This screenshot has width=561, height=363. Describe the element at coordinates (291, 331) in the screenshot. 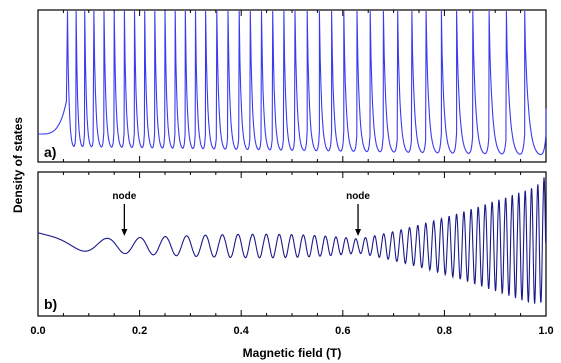

I see `x-tick-labels: 0.0 0.2 0.4 0.6 0.8 1.0` at that location.